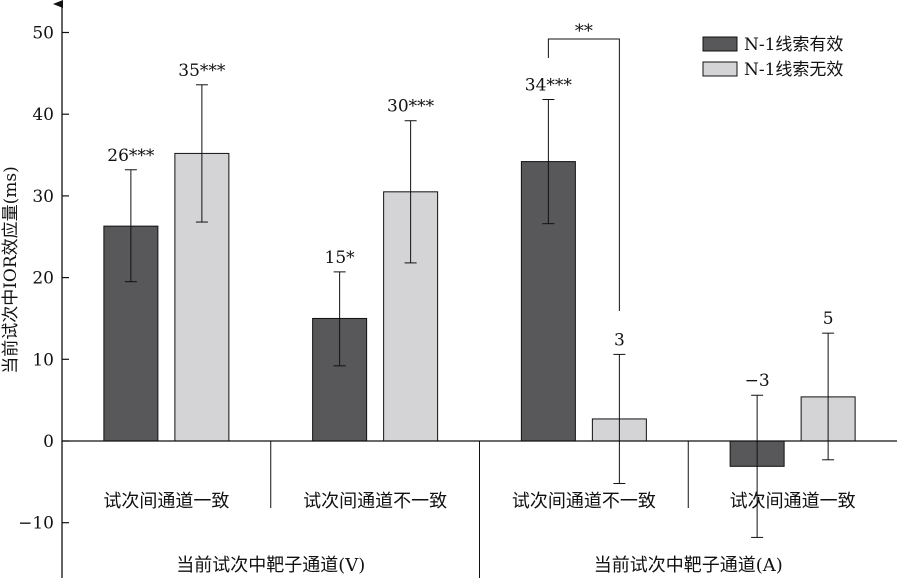 Image resolution: width=900 pixels, height=578 pixels. What do you see at coordinates (43, 360) in the screenshot?
I see `y-tick-label: 10` at bounding box center [43, 360].